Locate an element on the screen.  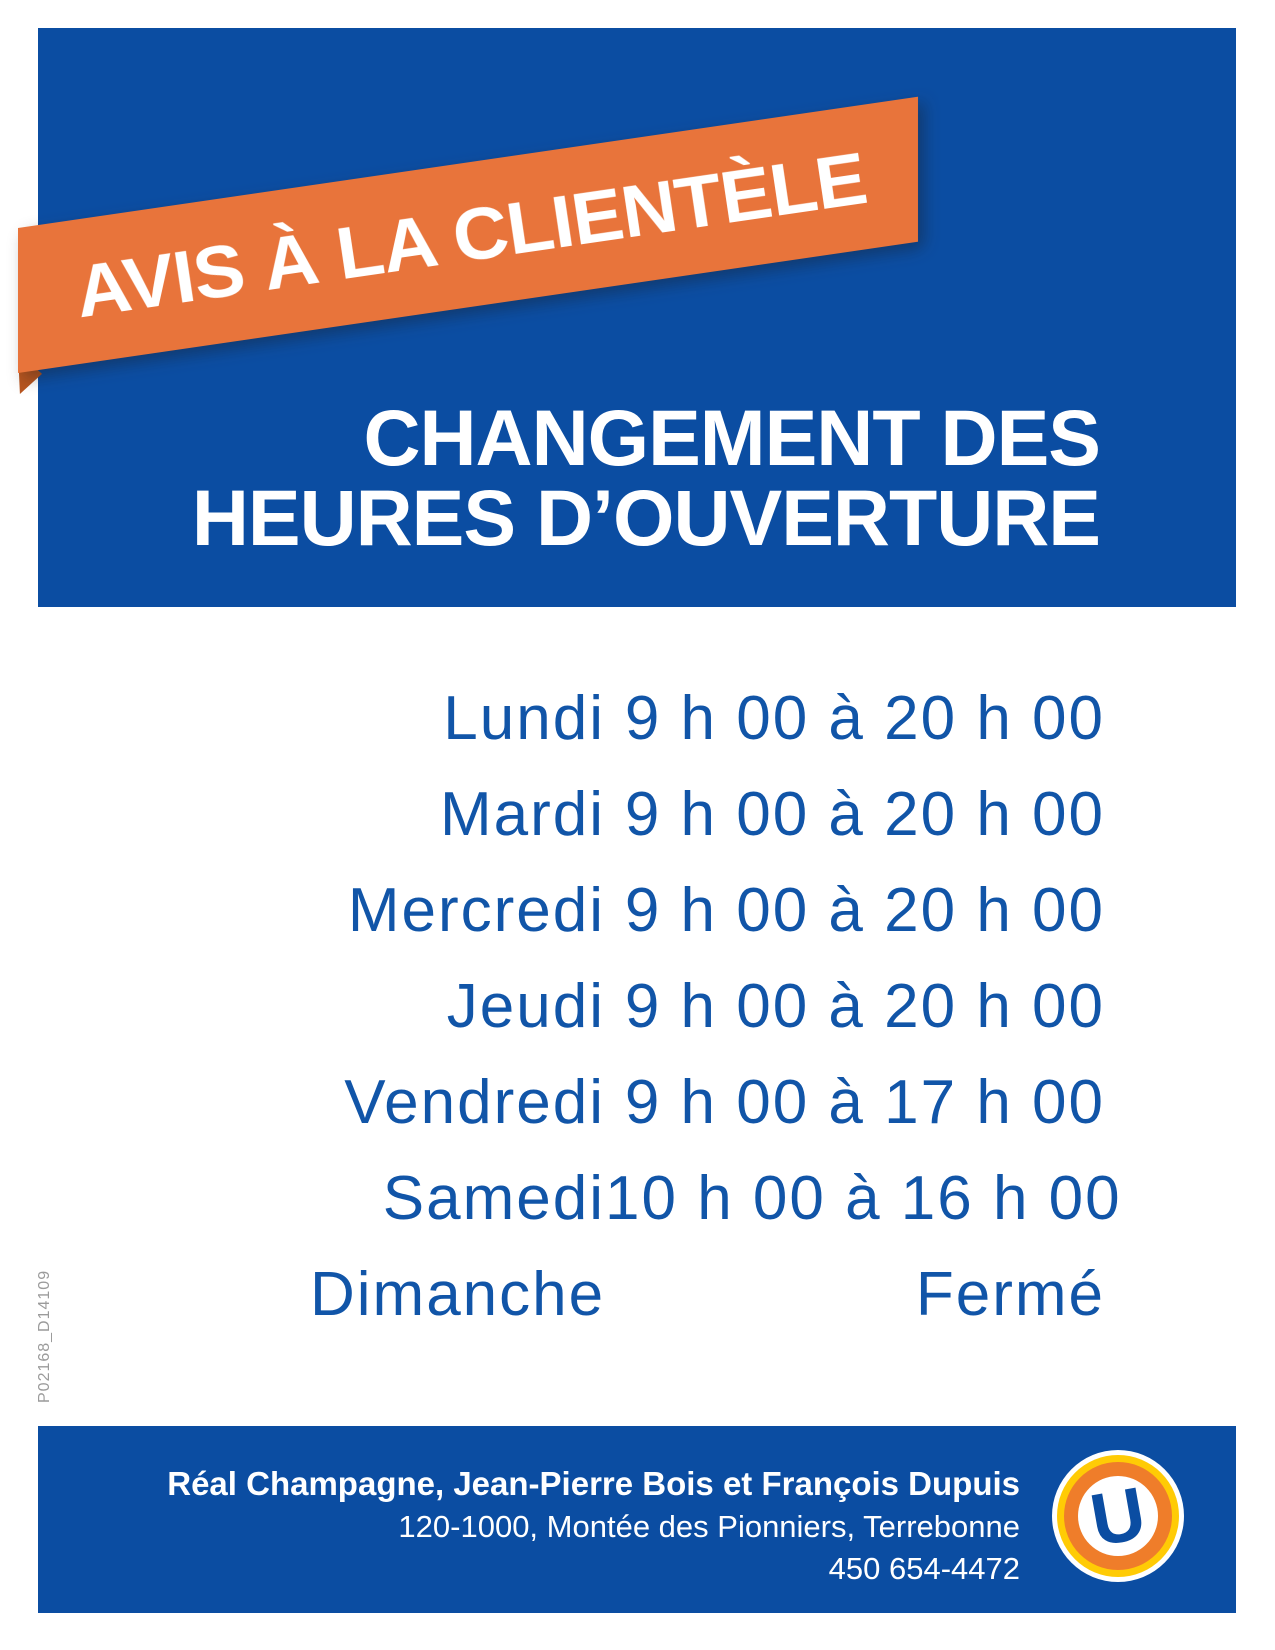
day-label: Dimanche is located at coordinates (458, 1294).